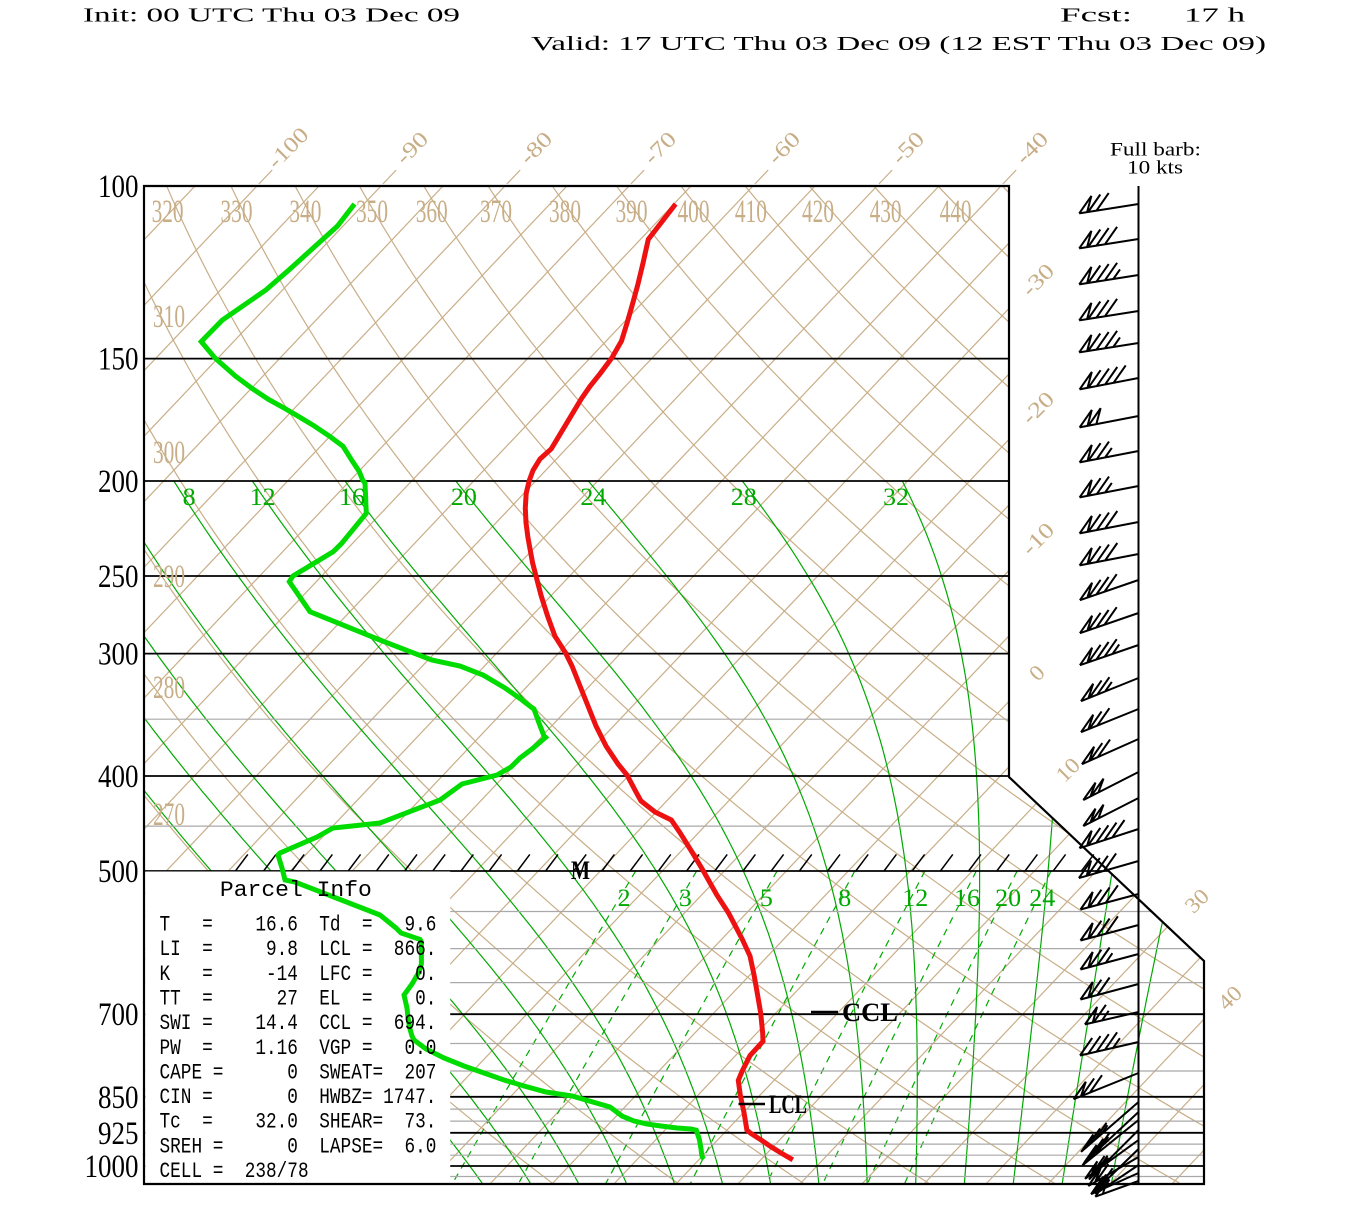  What do you see at coordinates (118, 577) in the screenshot?
I see `svg-text: 250` at bounding box center [118, 577].